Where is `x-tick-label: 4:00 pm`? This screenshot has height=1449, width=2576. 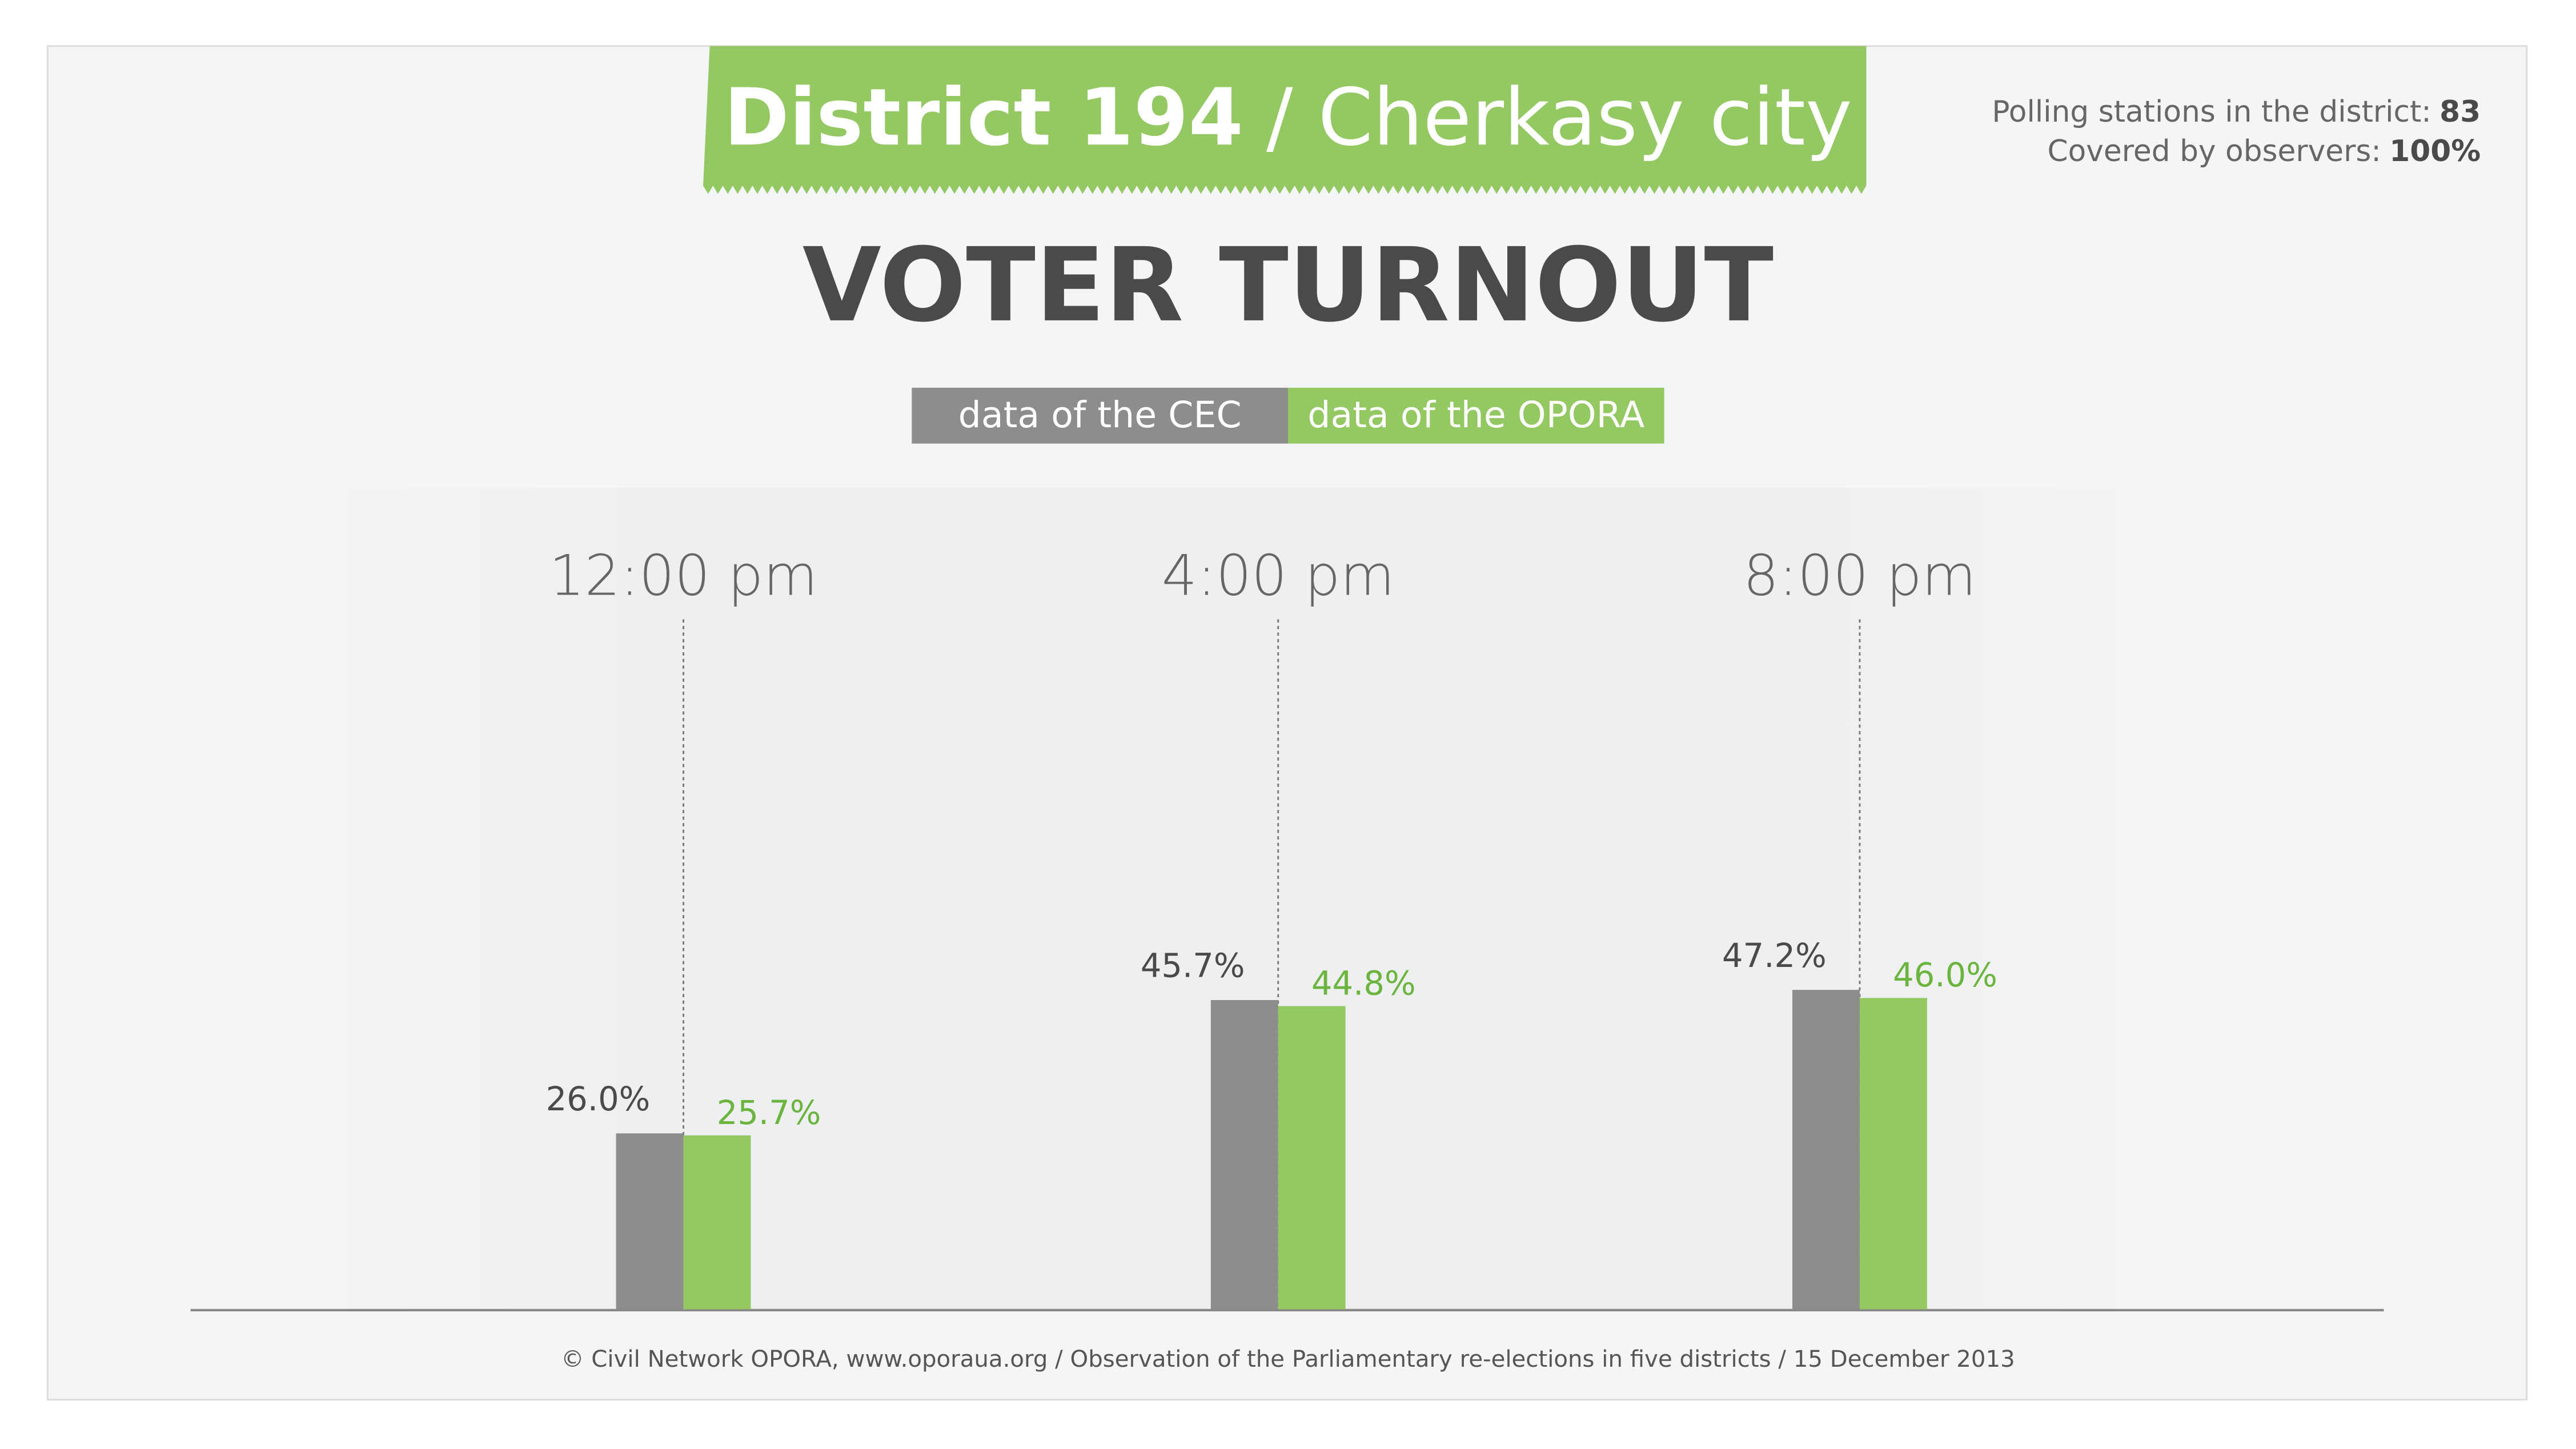 x-tick-label: 4:00 pm is located at coordinates (1278, 575).